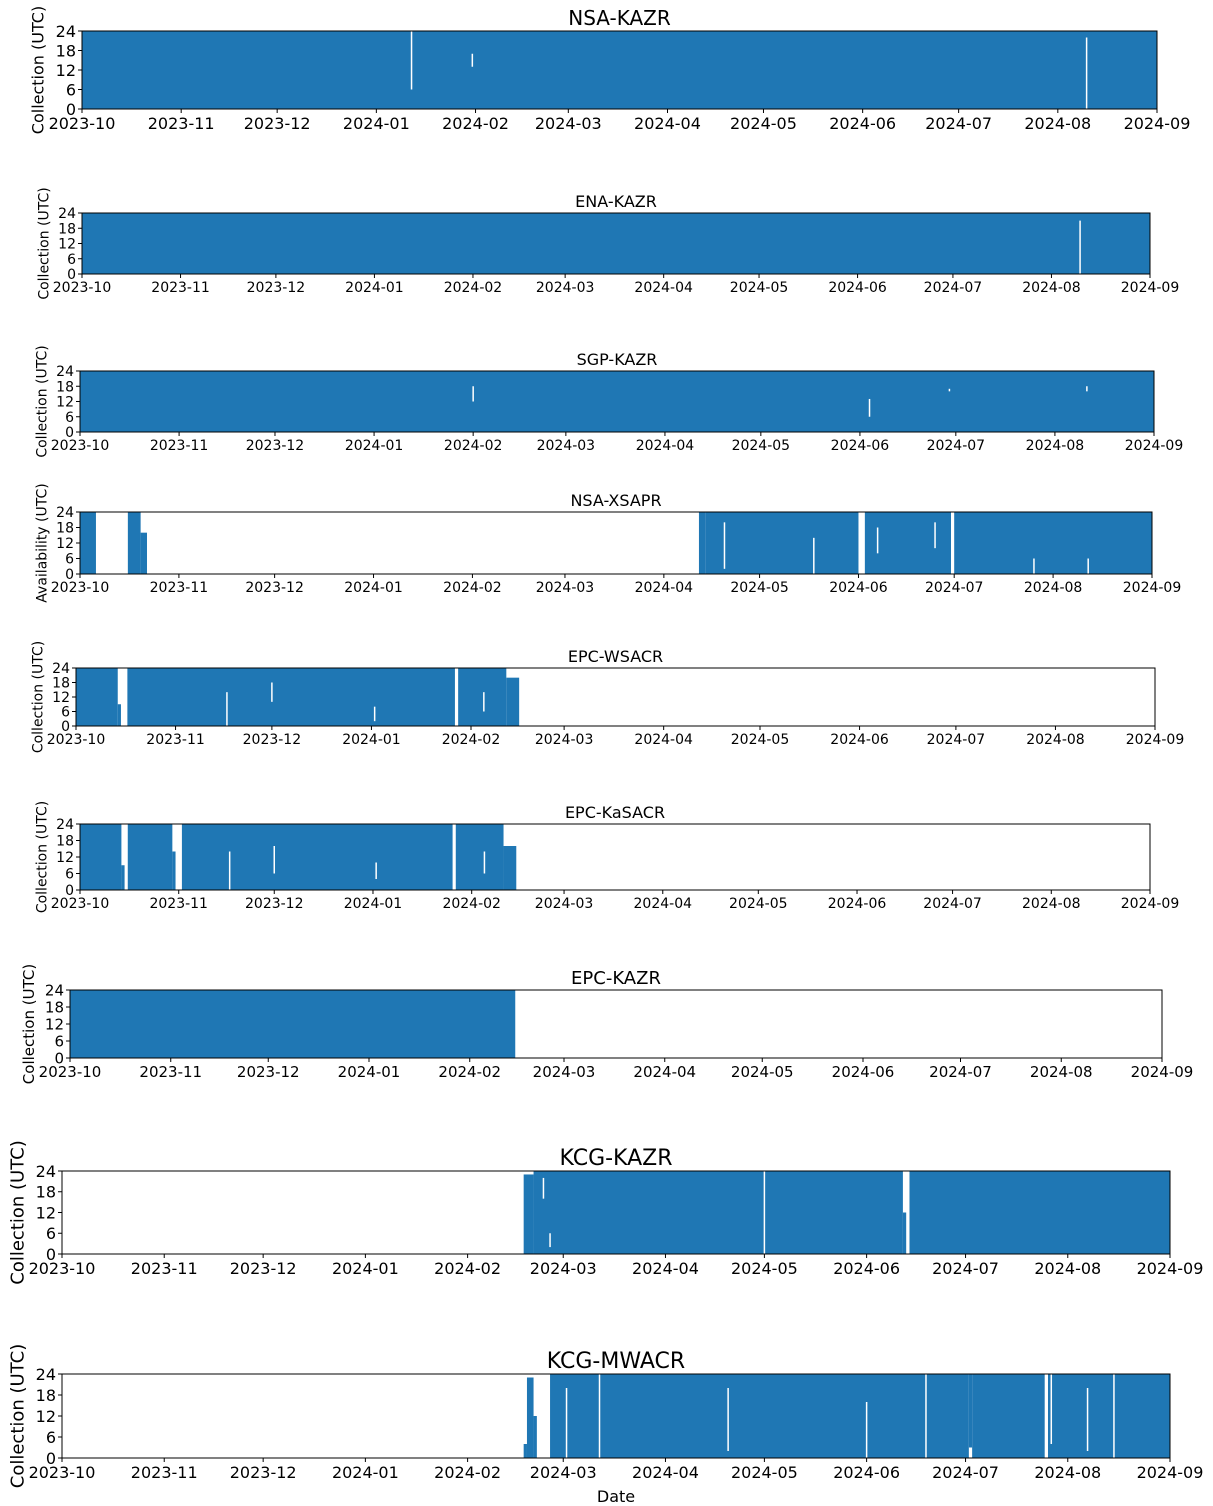  I want to click on chart-title: SGP-KAZR, so click(617, 359).